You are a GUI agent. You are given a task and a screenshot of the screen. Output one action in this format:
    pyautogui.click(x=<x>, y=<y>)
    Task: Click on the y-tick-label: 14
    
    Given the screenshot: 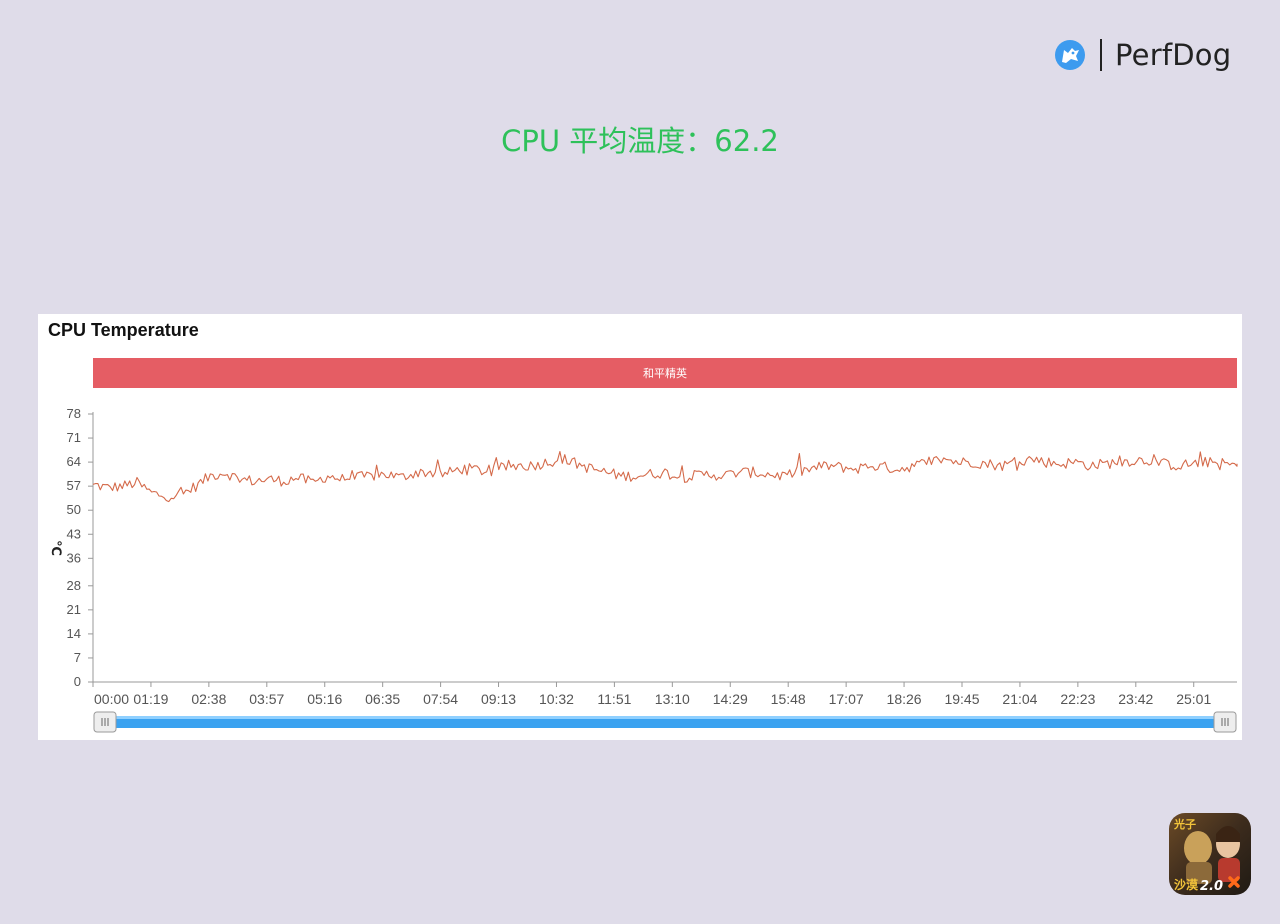 What is the action you would take?
    pyautogui.click(x=74, y=633)
    